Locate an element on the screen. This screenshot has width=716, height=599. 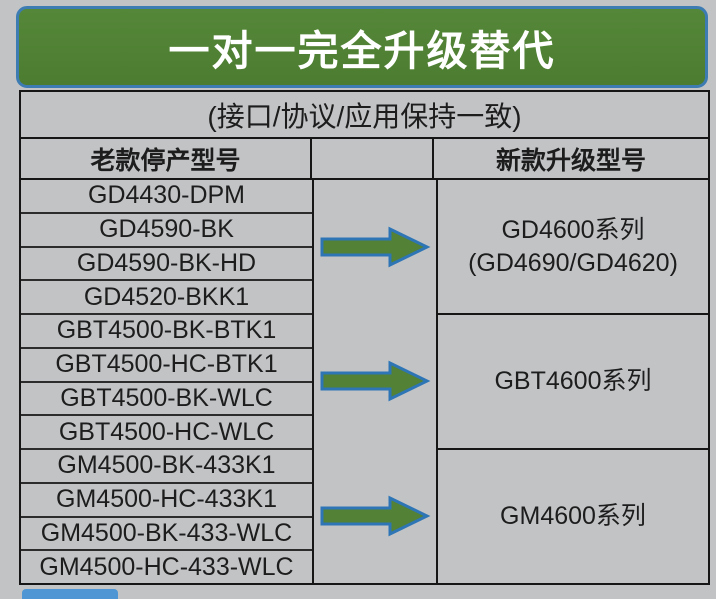
old-model-cell: GBT4500-BK-WLC is located at coordinates (166, 400).